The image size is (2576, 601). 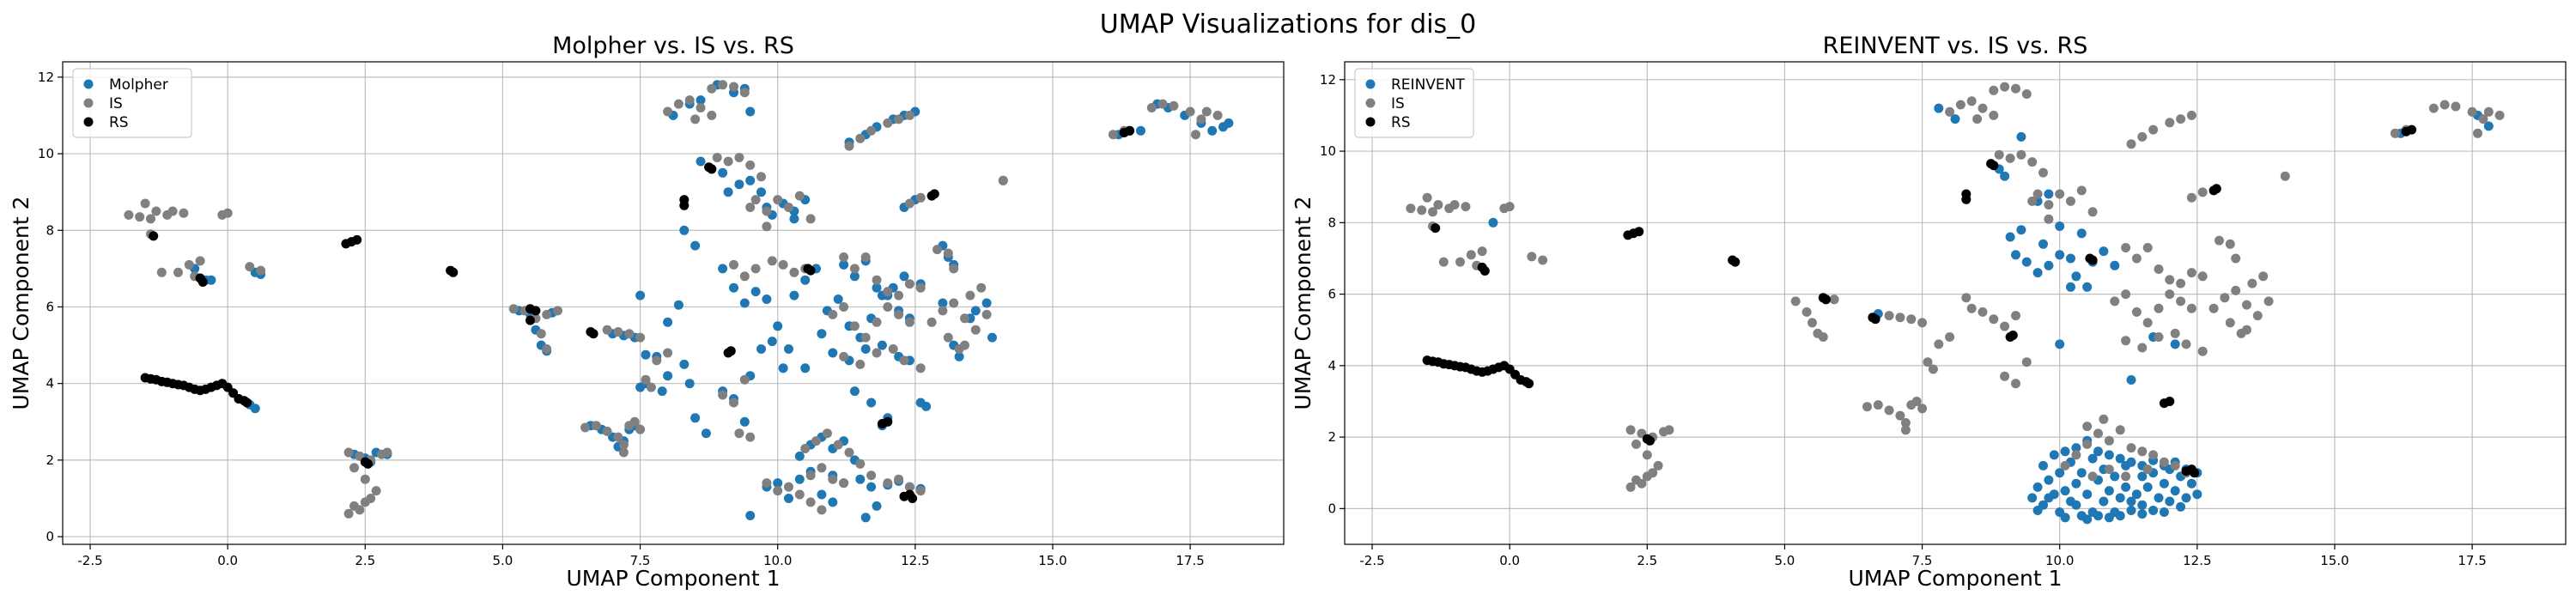 I want to click on x-axis-label: UMAP Component 1, so click(x=674, y=578).